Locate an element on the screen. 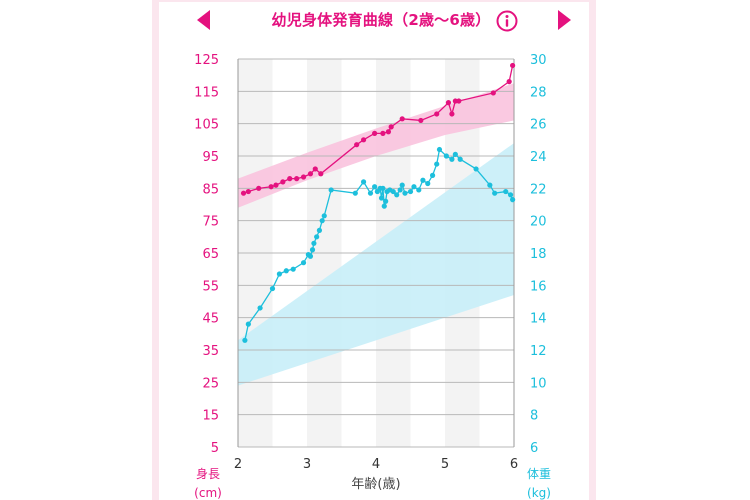  left-axis-label-line1: 身長 is located at coordinates (208, 473).